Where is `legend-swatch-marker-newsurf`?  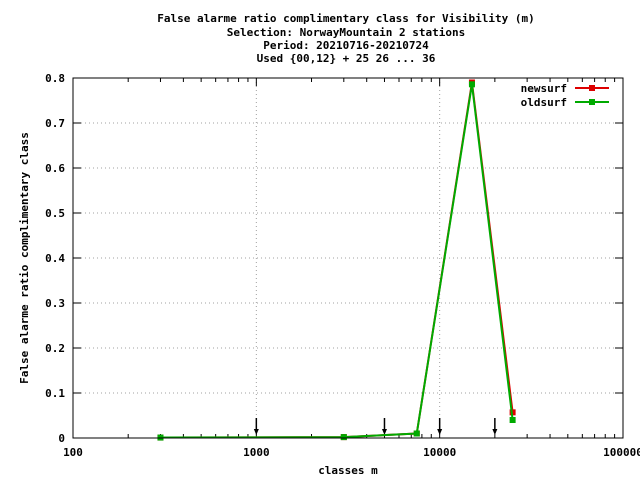
legend-swatch-marker-newsurf is located at coordinates (592, 88).